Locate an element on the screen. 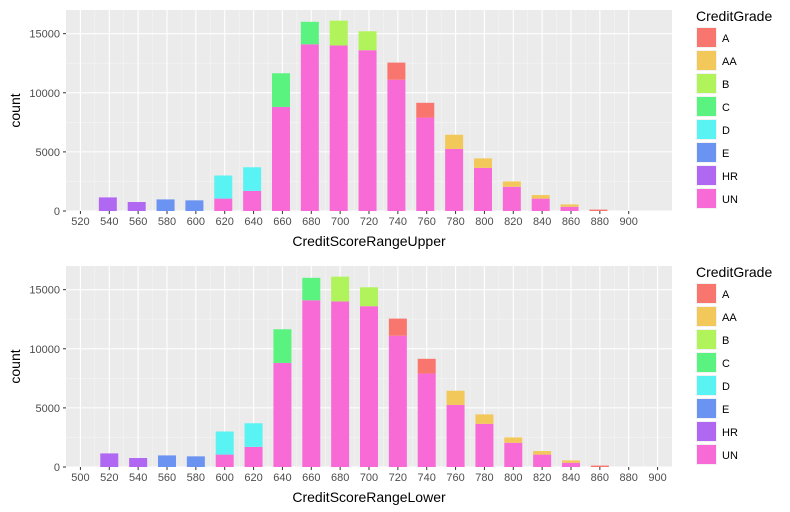 The width and height of the screenshot is (790, 512). legend-swatch-a is located at coordinates (706, 37).